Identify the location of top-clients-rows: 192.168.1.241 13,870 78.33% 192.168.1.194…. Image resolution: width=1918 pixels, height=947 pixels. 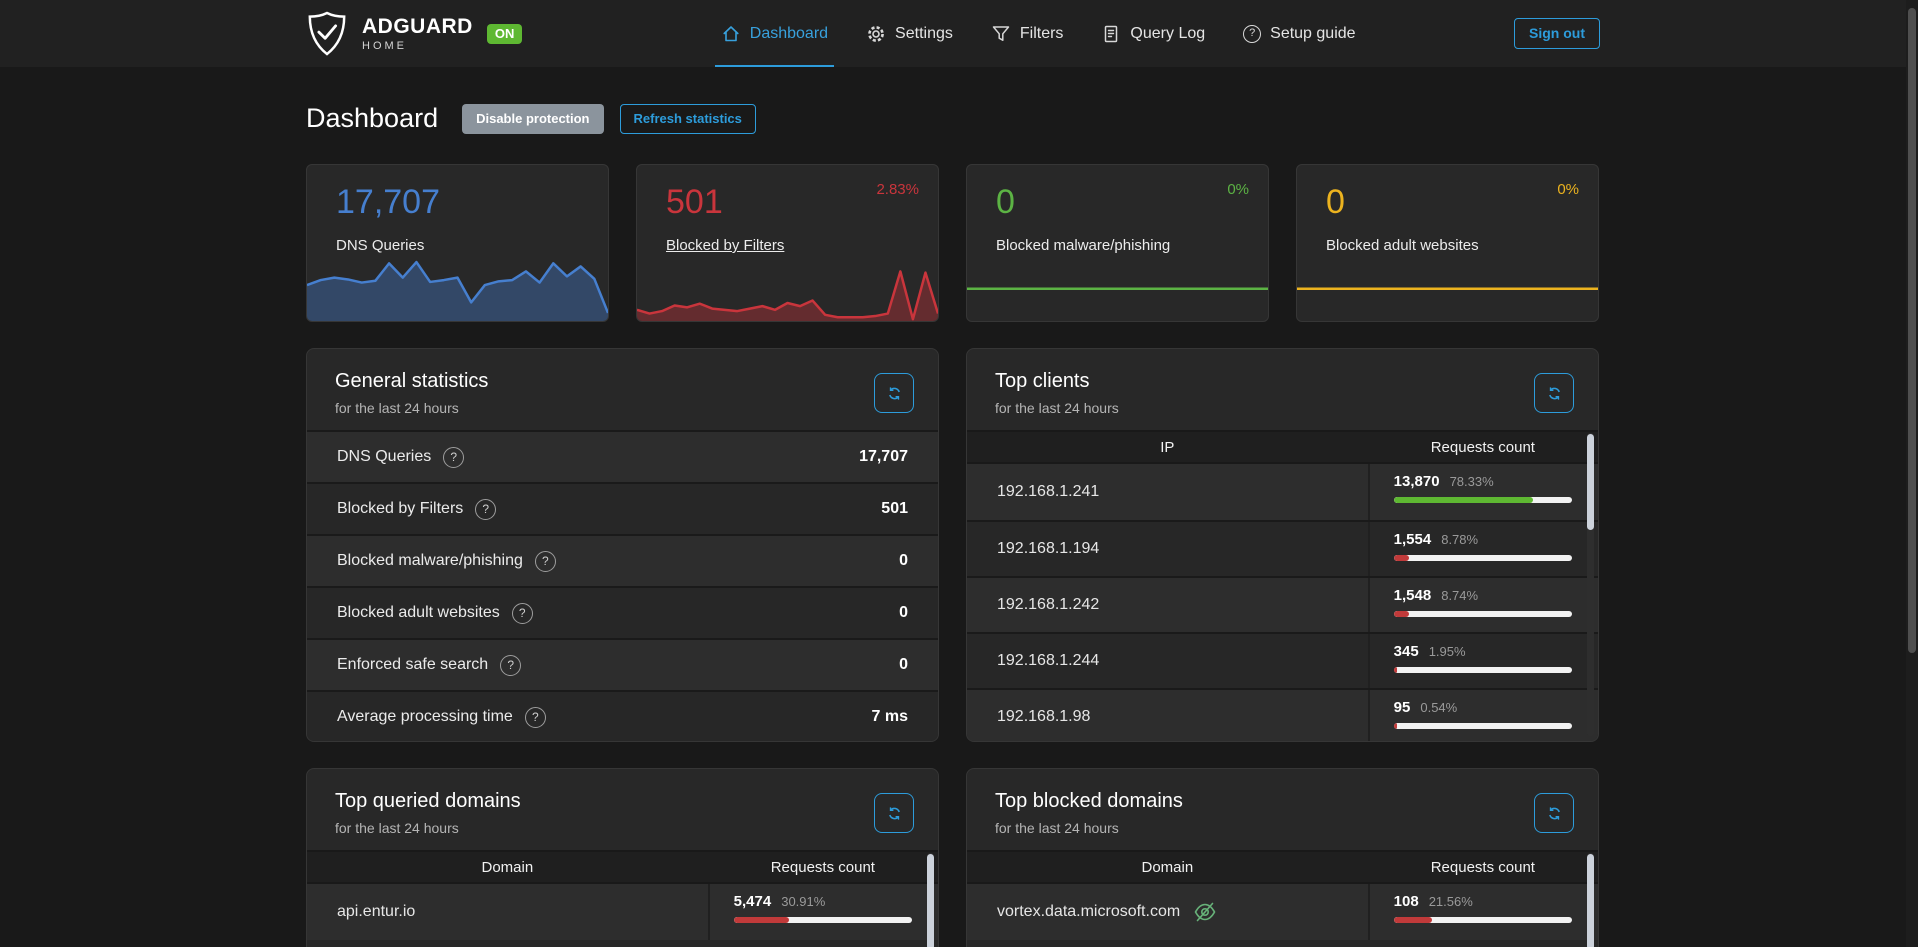
(1282, 602).